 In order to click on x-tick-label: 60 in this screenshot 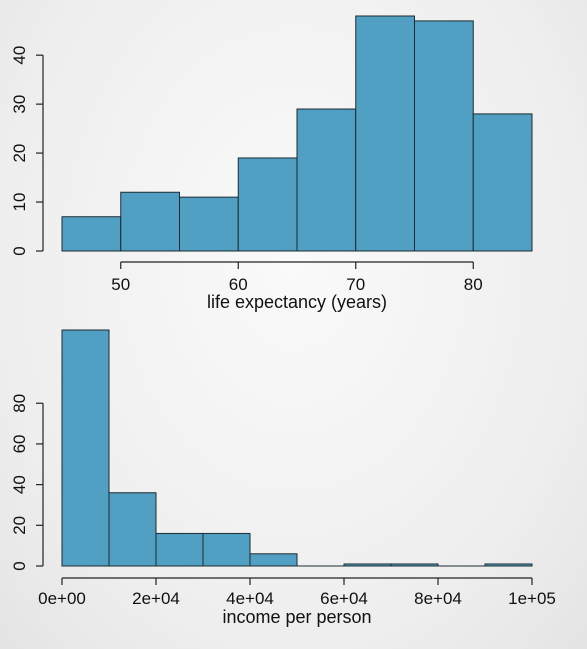, I will do `click(238, 284)`.